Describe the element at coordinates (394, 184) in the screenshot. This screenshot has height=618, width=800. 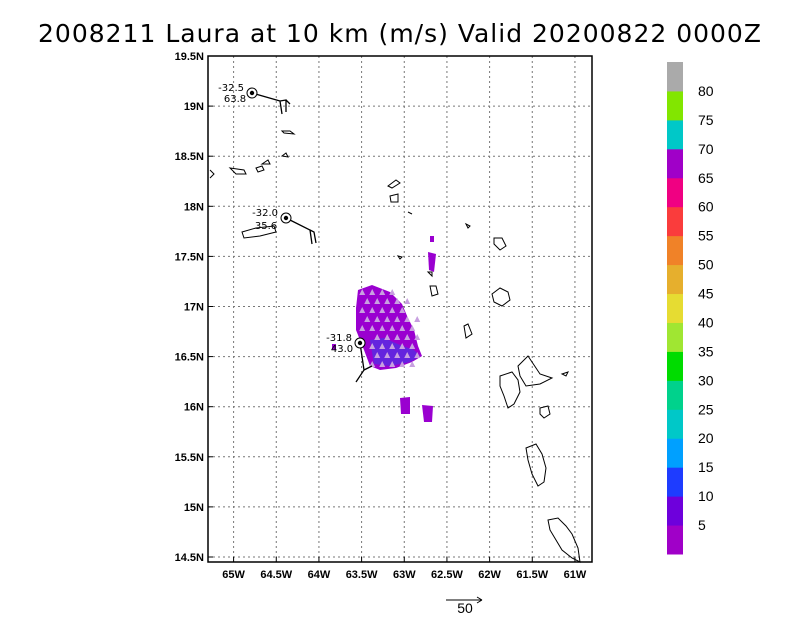
I see `coast-anguilla` at that location.